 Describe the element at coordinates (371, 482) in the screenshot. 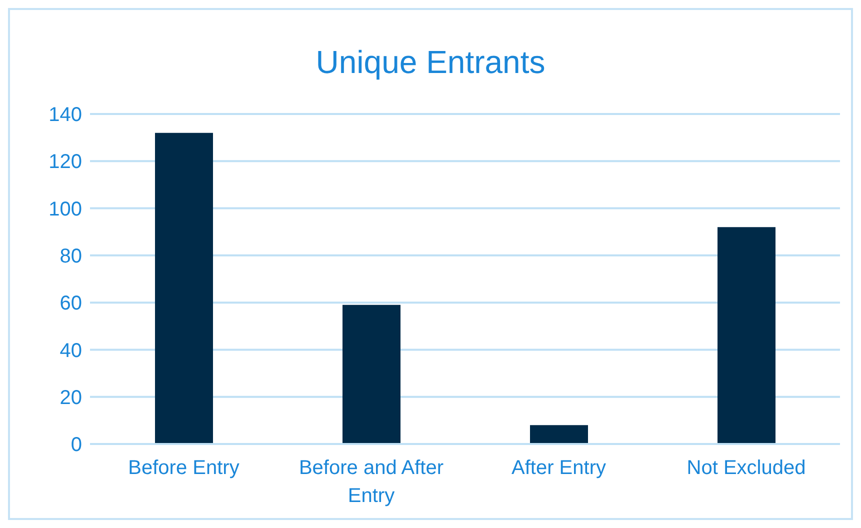

I see `x-tick-label: Before and After Entry` at that location.